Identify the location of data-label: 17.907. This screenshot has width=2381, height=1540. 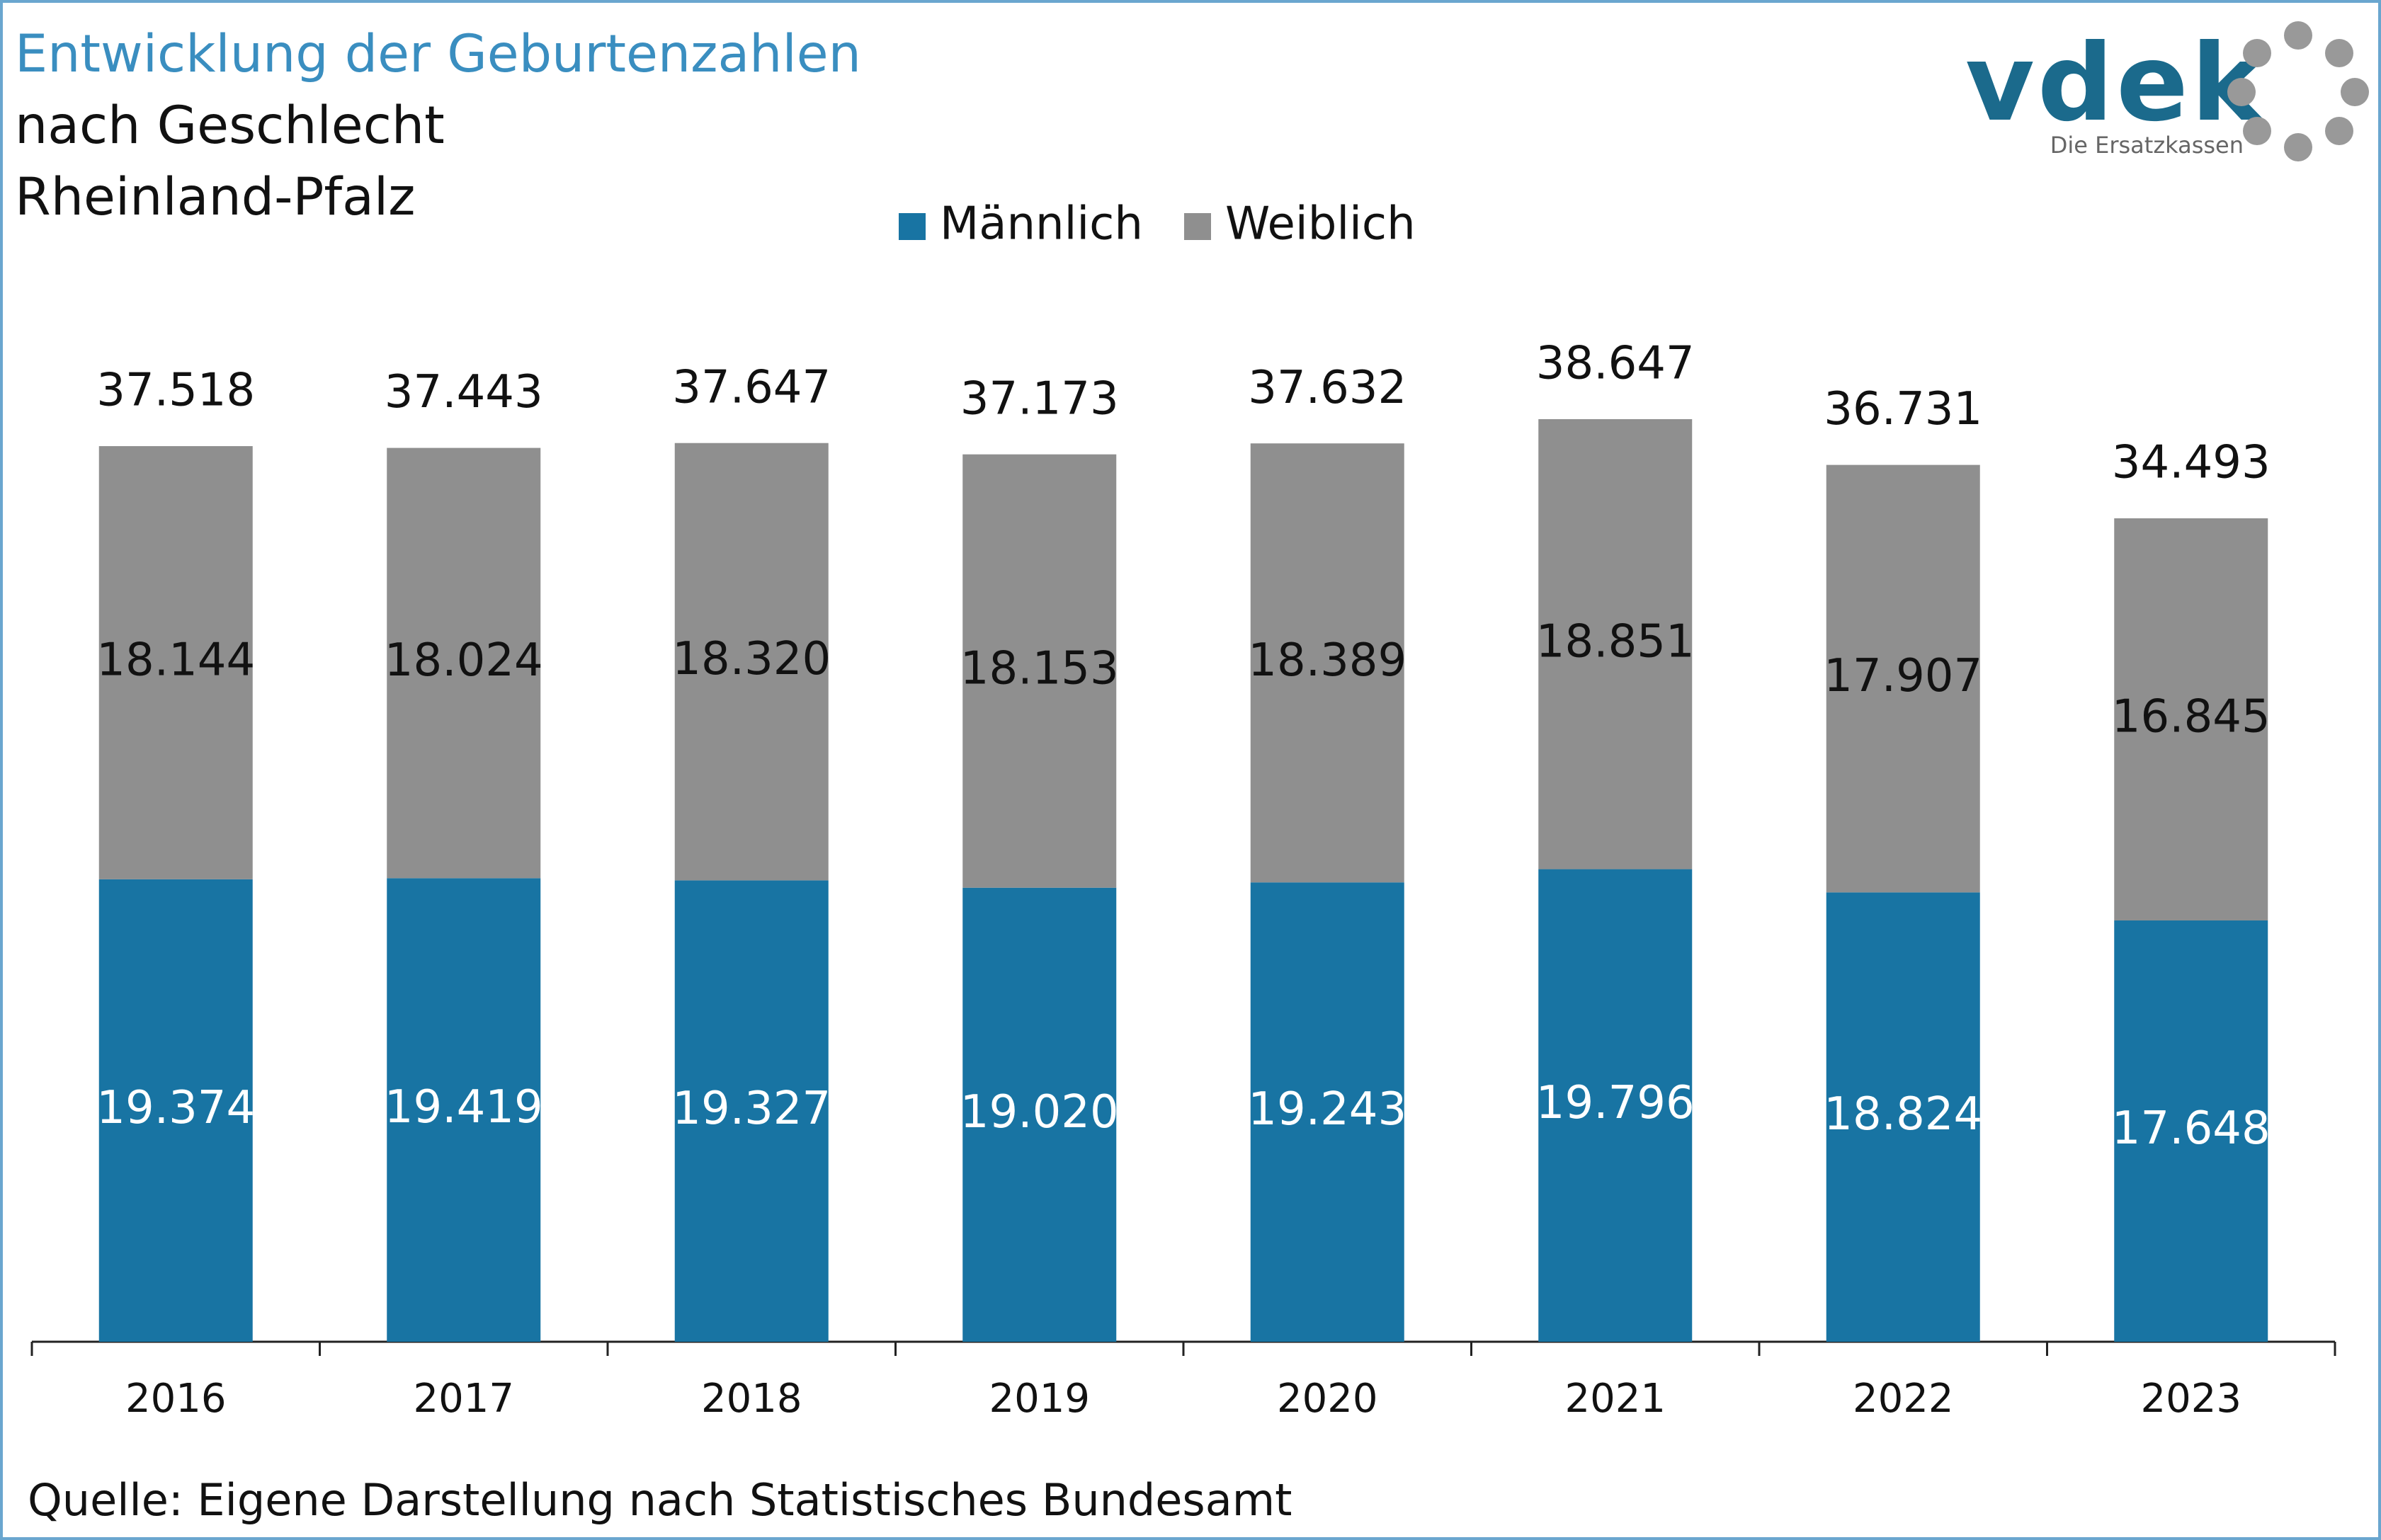
(1903, 676).